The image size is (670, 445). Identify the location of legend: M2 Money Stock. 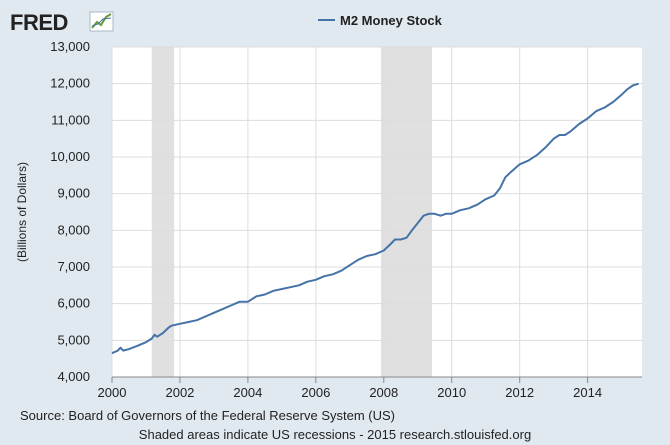
(380, 20).